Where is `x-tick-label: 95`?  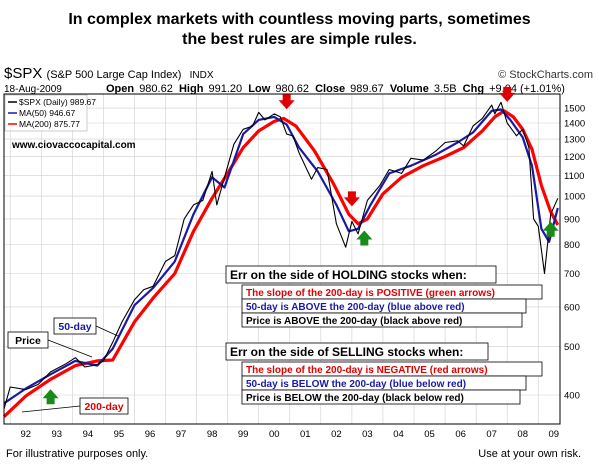
x-tick-label: 95 is located at coordinates (119, 434).